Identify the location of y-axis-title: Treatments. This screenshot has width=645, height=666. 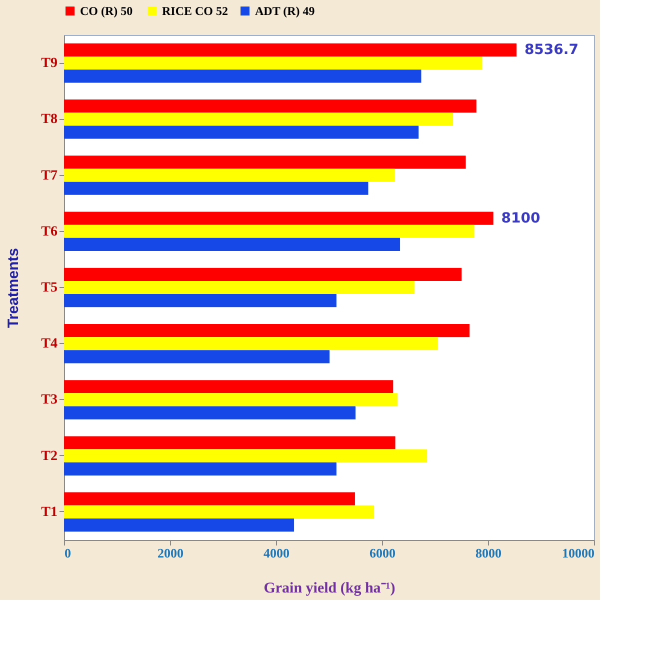
(13, 288).